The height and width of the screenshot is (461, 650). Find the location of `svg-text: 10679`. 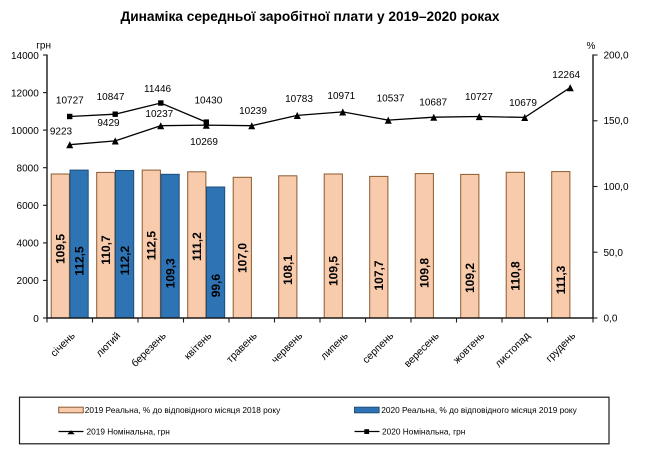

svg-text: 10679 is located at coordinates (523, 103).